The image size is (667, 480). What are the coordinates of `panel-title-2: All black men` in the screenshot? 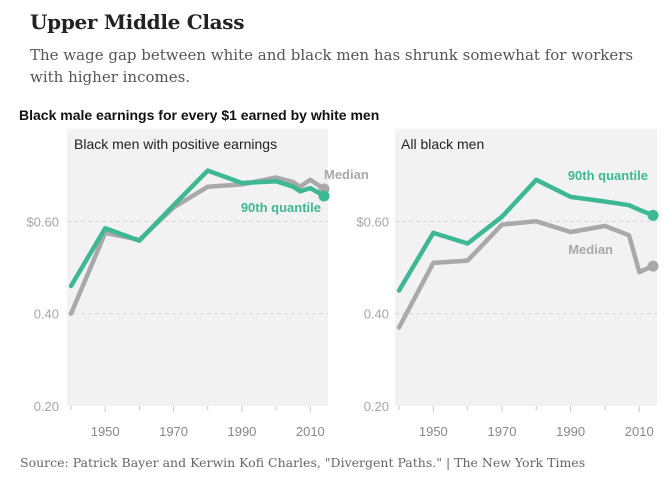 It's located at (442, 144).